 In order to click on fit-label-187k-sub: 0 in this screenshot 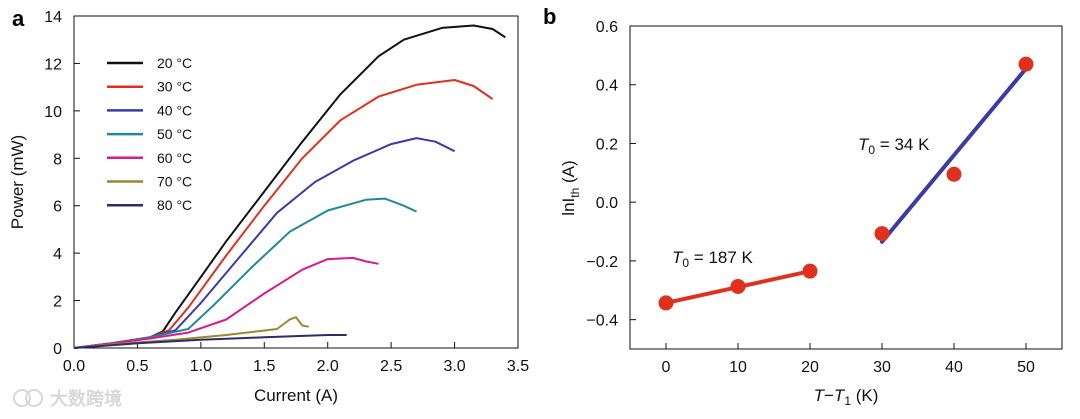, I will do `click(685, 263)`.